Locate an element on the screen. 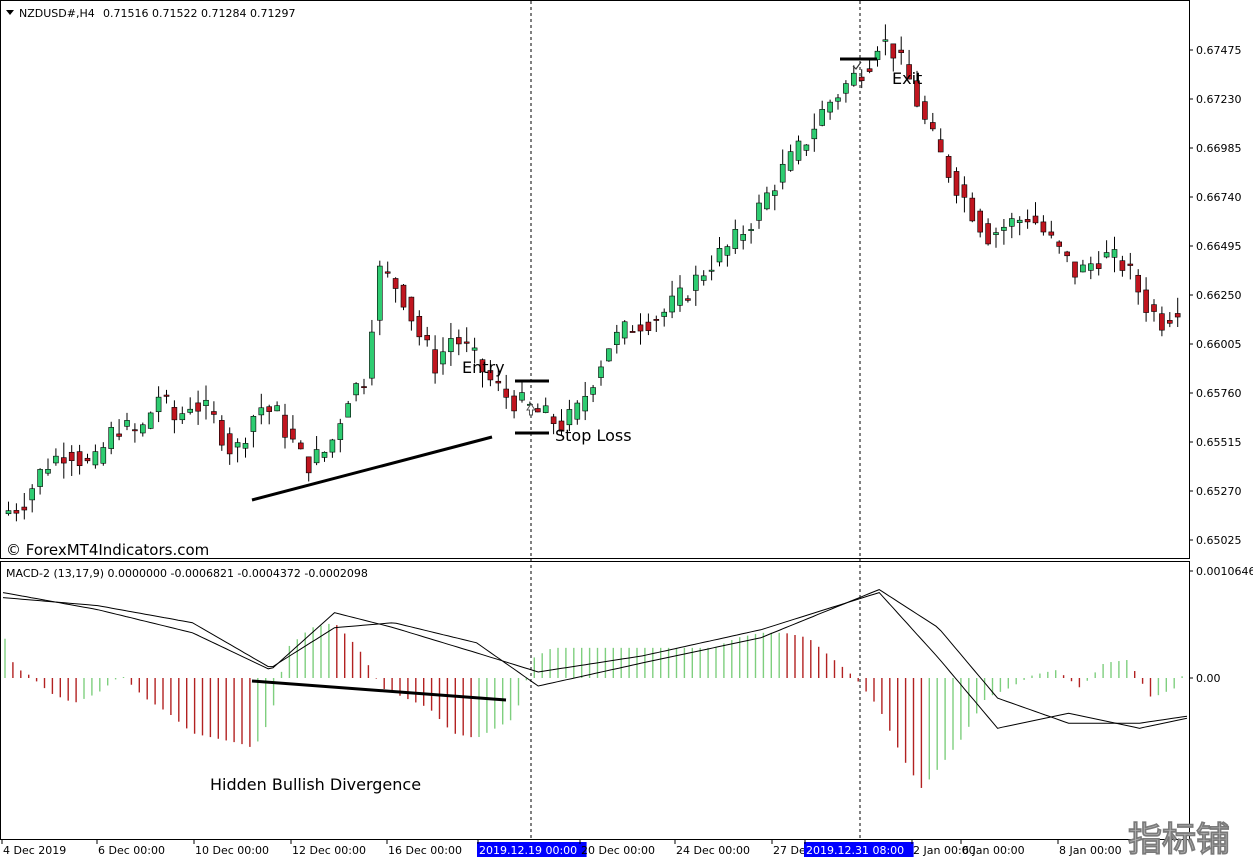 This screenshot has height=862, width=1253. price-tick-label: 0.65515 is located at coordinates (1219, 442).